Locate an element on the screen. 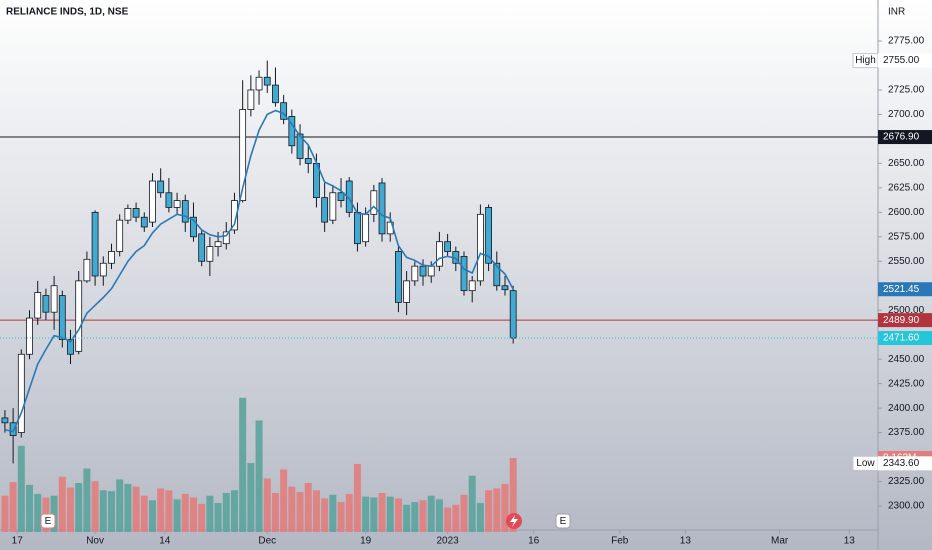  y-tick-label: 2400.00 is located at coordinates (906, 408).